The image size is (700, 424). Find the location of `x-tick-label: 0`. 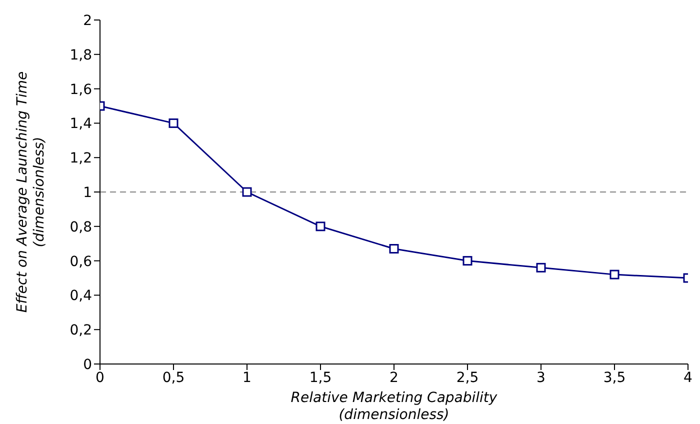

x-tick-label: 0 is located at coordinates (100, 378).